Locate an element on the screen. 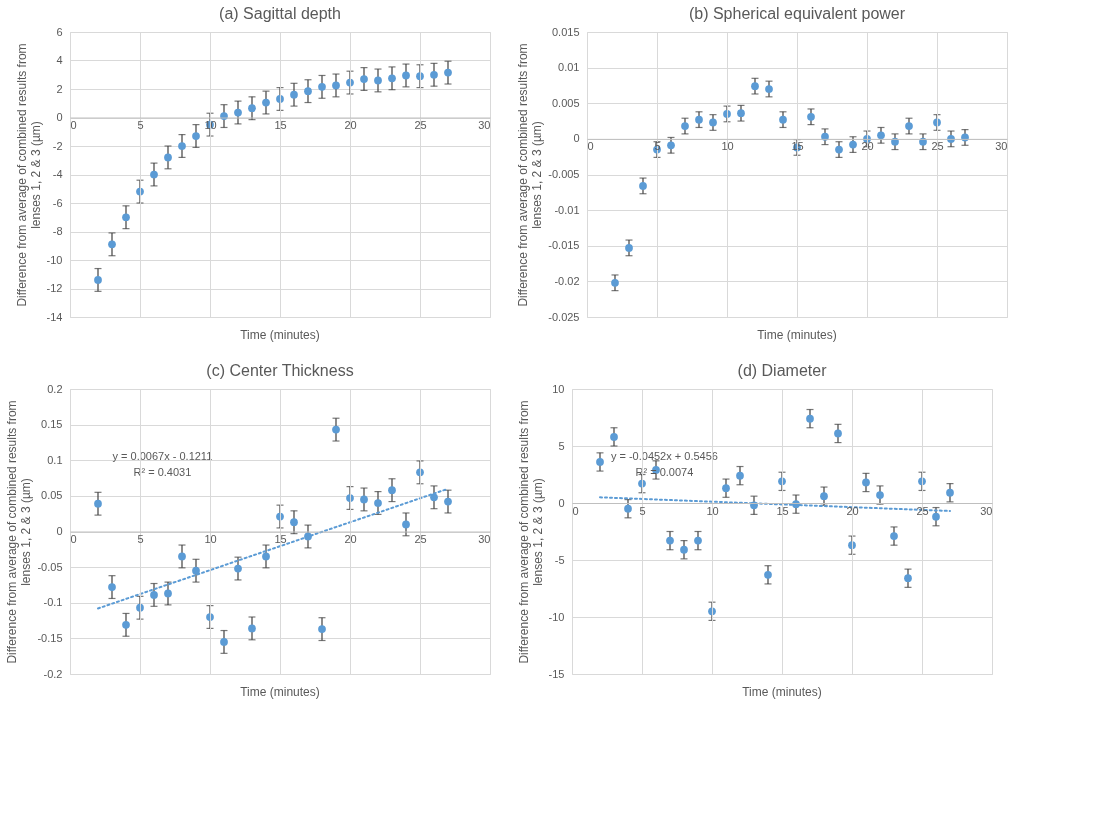  y-tick-label: 5 is located at coordinates (561, 445).